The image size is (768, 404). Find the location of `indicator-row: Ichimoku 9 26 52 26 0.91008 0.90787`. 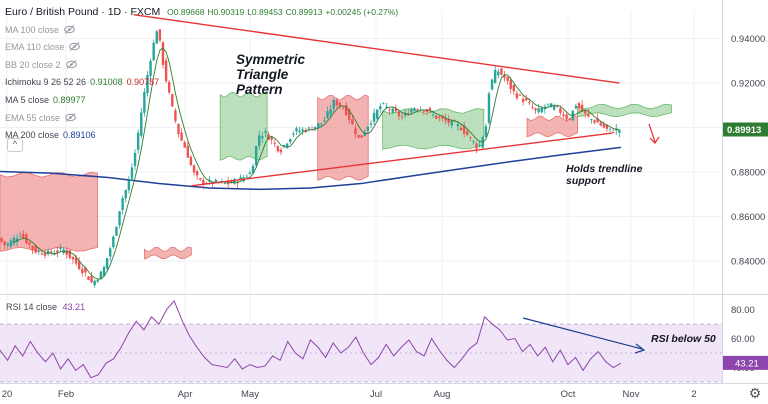

indicator-row: Ichimoku 9 26 52 26 0.91008 0.90787 is located at coordinates (201, 83).